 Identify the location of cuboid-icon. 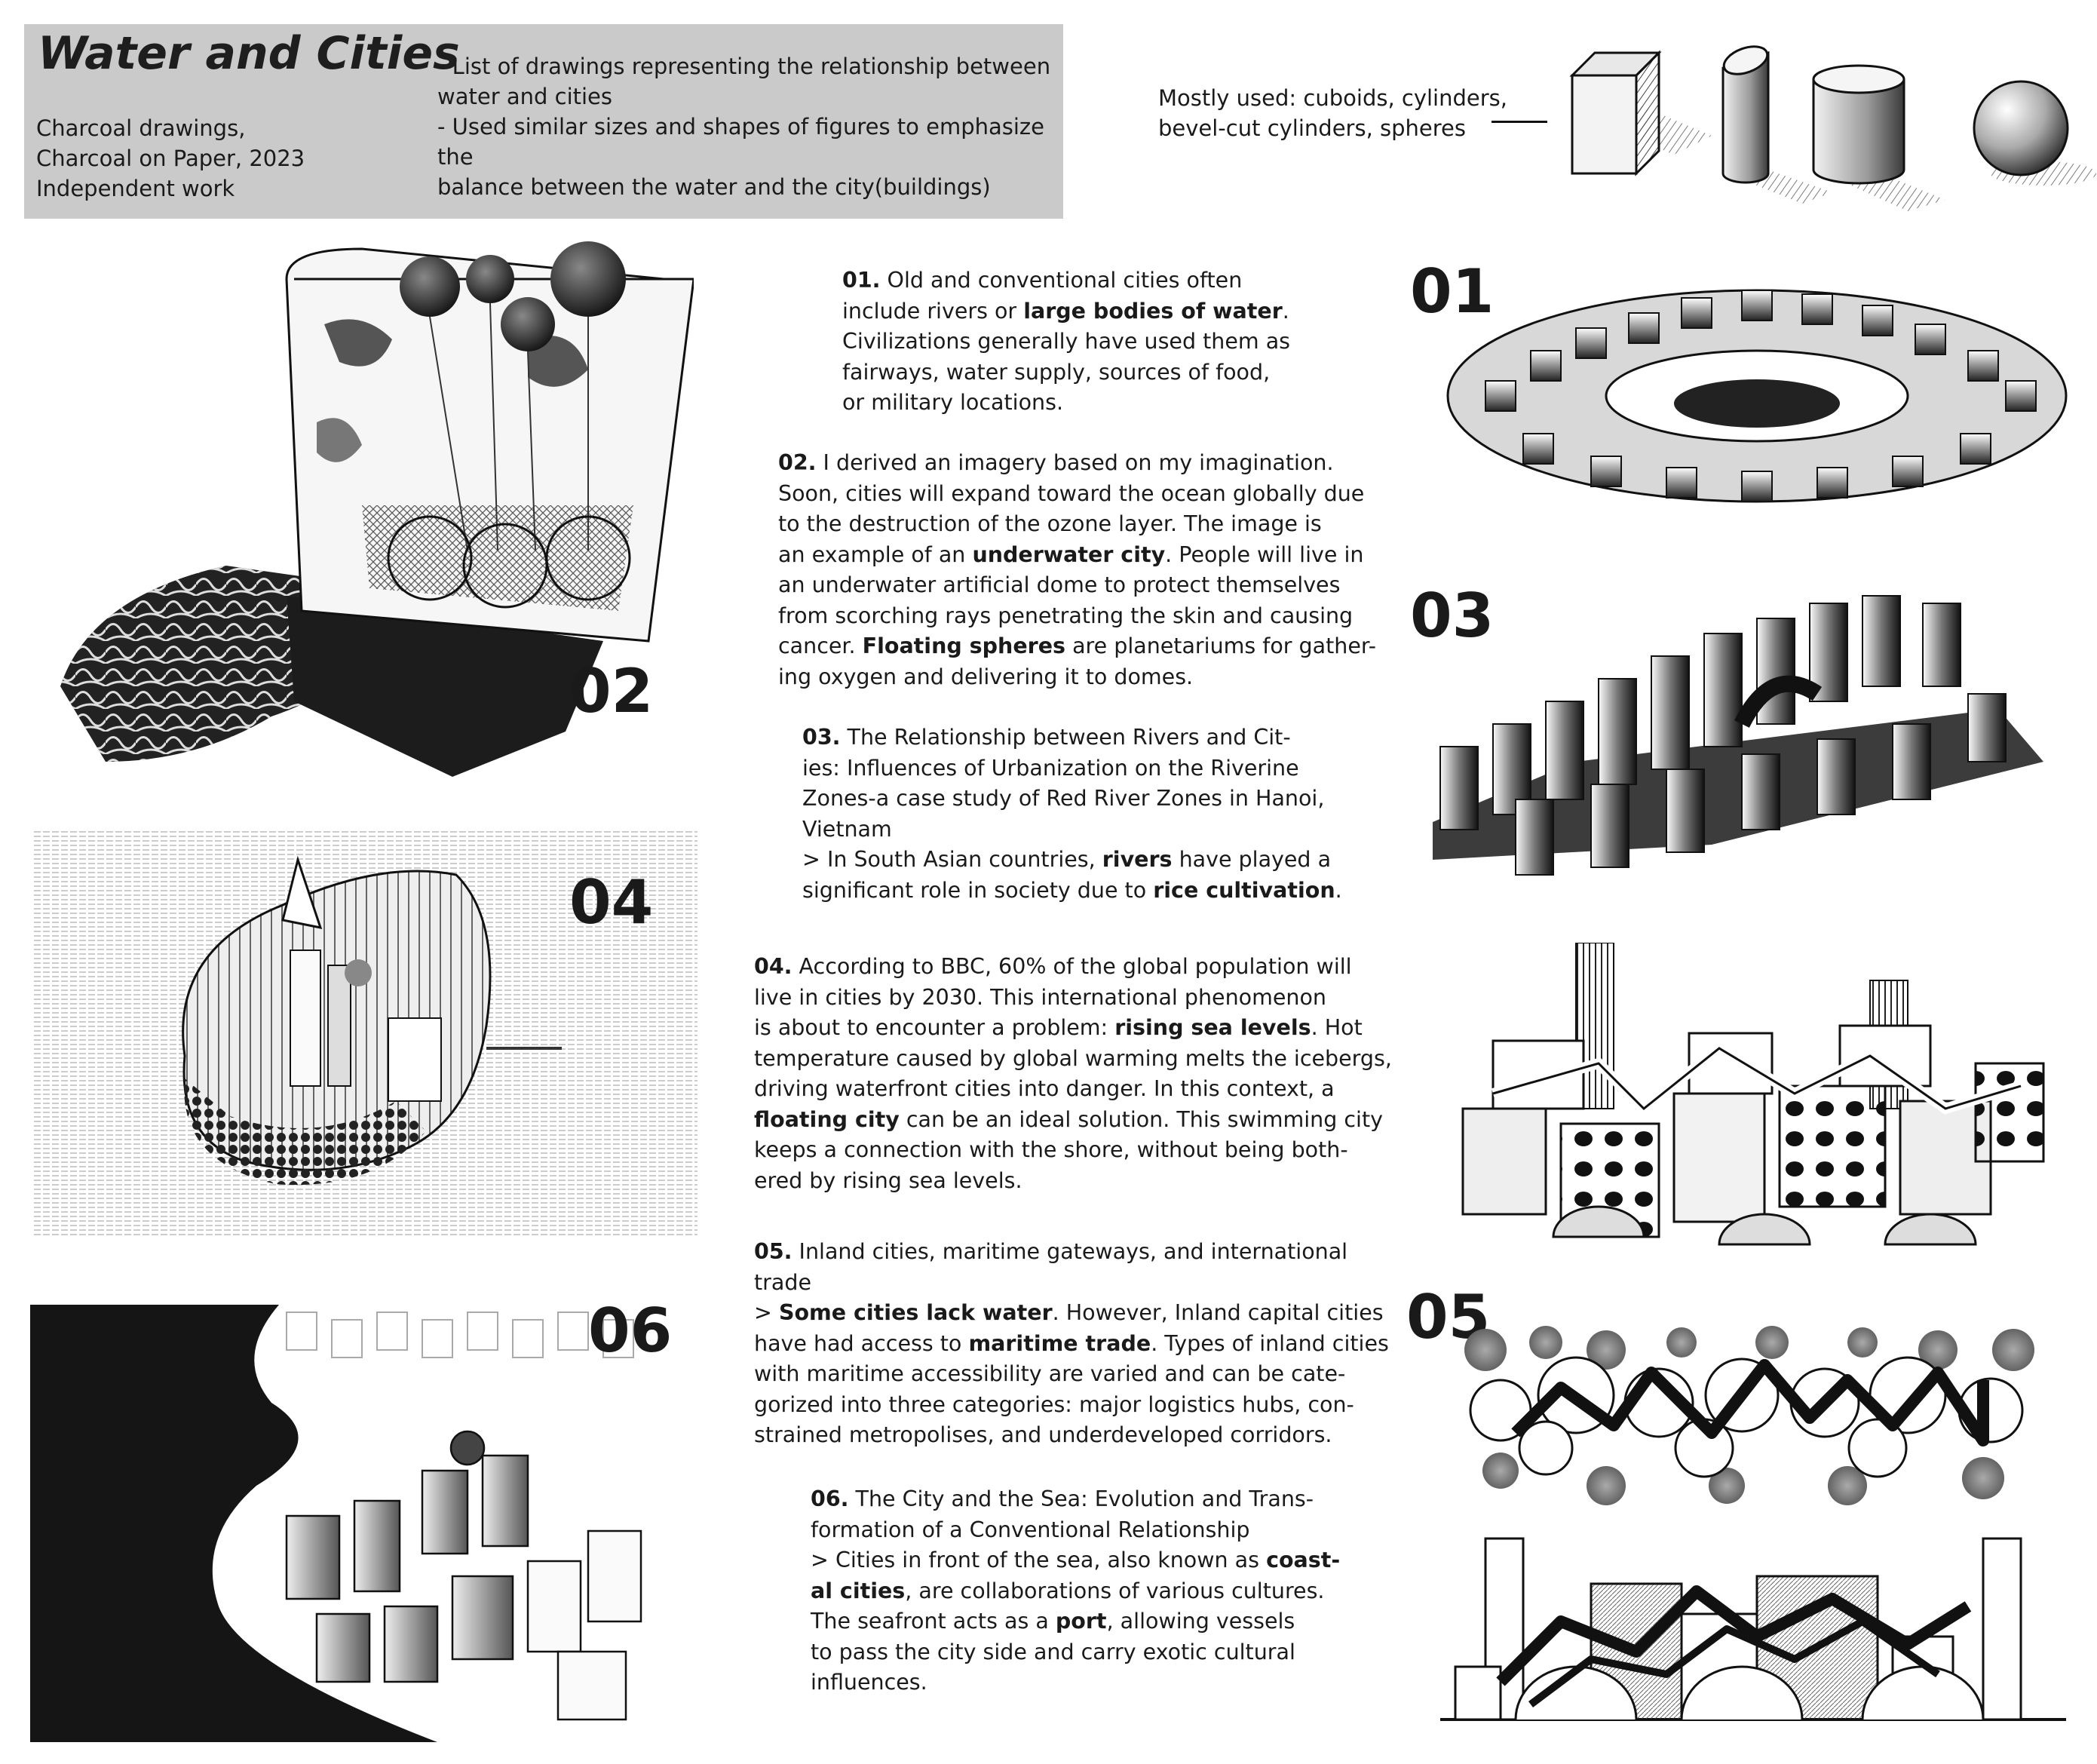
(1640, 113).